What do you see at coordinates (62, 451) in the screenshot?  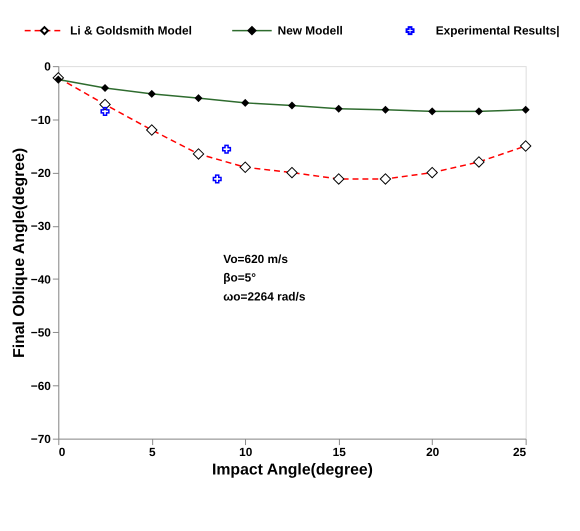 I see `x-tick-label: 0` at bounding box center [62, 451].